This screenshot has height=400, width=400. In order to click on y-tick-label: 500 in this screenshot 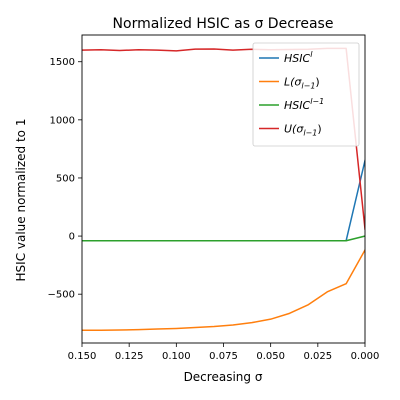, I will do `click(65, 178)`.